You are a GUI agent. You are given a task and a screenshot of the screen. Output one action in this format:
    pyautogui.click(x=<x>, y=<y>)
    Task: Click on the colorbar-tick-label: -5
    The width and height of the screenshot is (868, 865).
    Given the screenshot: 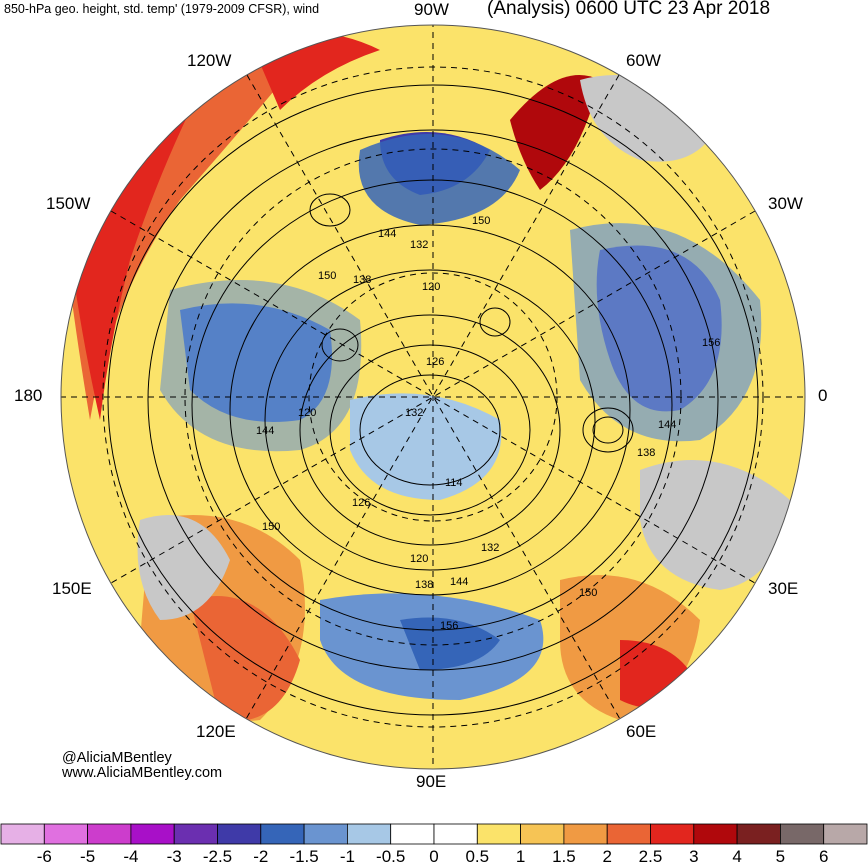 What is the action you would take?
    pyautogui.click(x=87, y=856)
    